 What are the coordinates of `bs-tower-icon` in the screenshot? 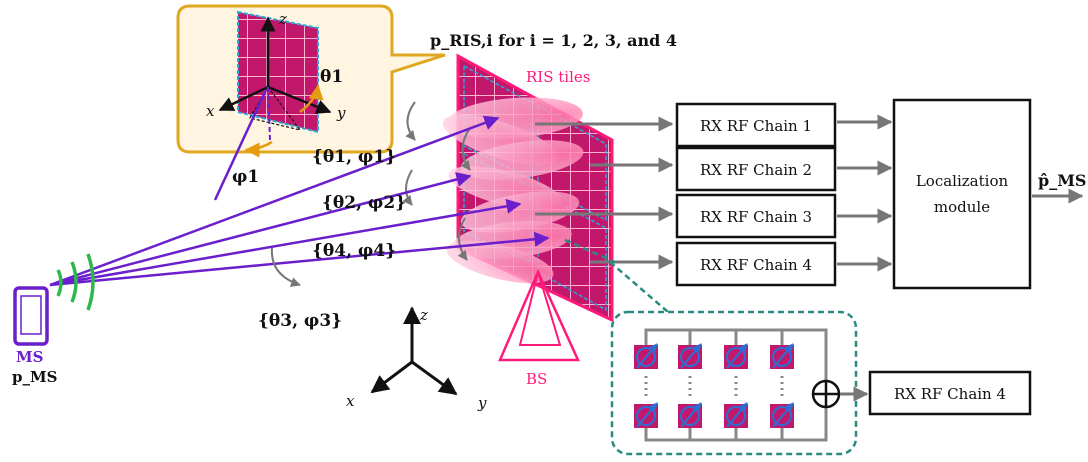 It's located at (539, 315).